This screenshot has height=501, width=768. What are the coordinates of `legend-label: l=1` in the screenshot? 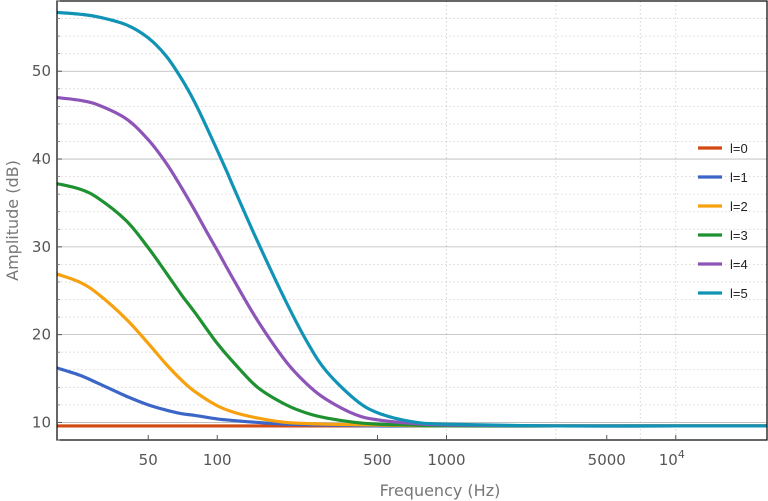 It's located at (739, 177).